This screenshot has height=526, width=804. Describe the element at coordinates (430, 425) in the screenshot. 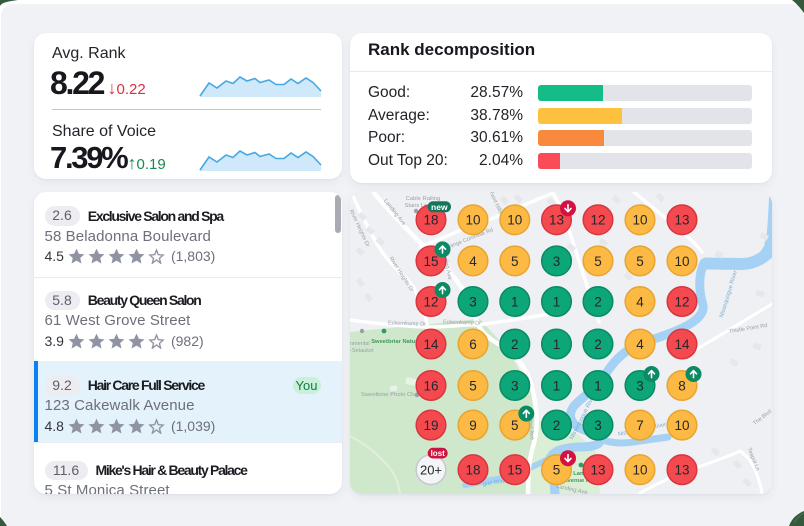

I see `svg-text: 19` at that location.